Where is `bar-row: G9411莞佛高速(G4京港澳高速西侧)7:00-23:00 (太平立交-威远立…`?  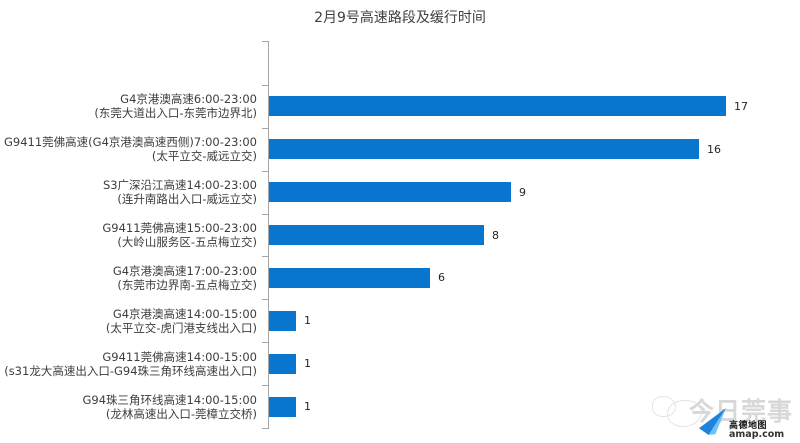 bar-row: G9411莞佛高速(G4京港澳高速西侧)7:00-23:00 (太平立交-威远立… is located at coordinates (400, 149).